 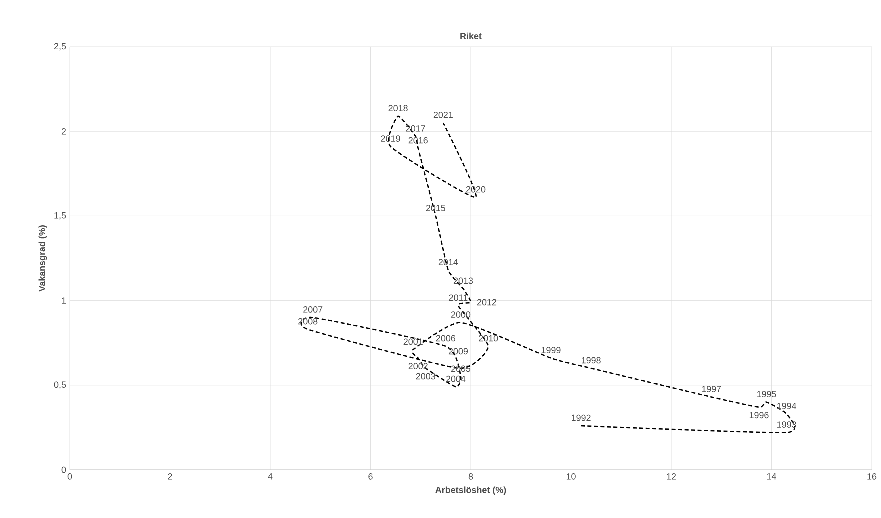 What do you see at coordinates (370, 477) in the screenshot?
I see `x-tick-label: 6` at bounding box center [370, 477].